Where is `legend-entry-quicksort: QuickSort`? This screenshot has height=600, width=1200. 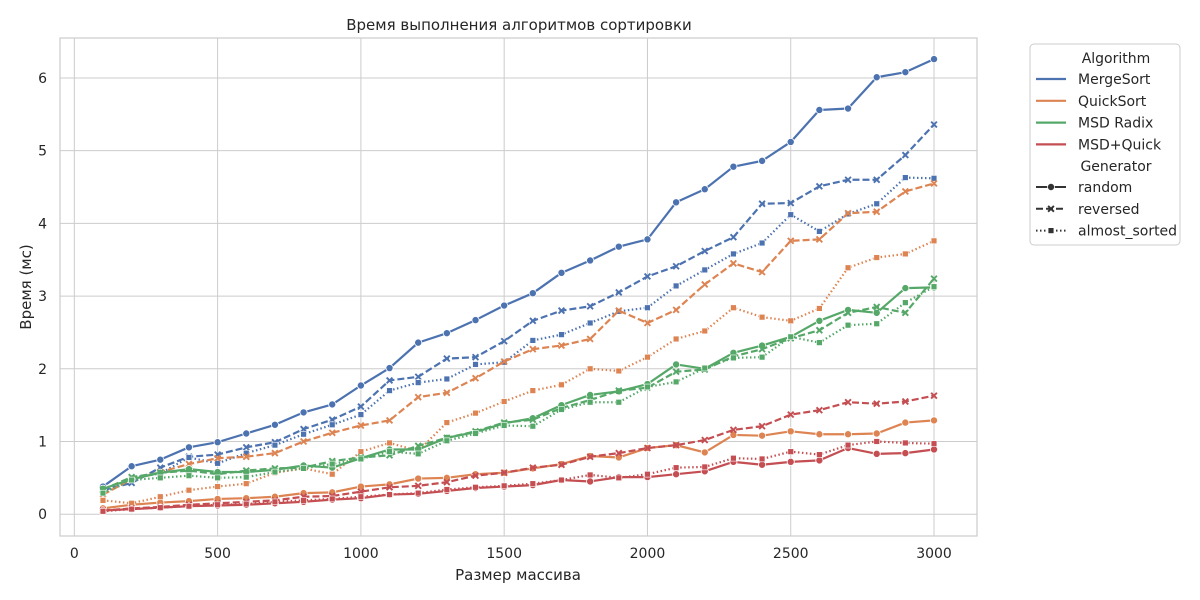
legend-entry-quicksort: QuickSort is located at coordinates (1091, 102).